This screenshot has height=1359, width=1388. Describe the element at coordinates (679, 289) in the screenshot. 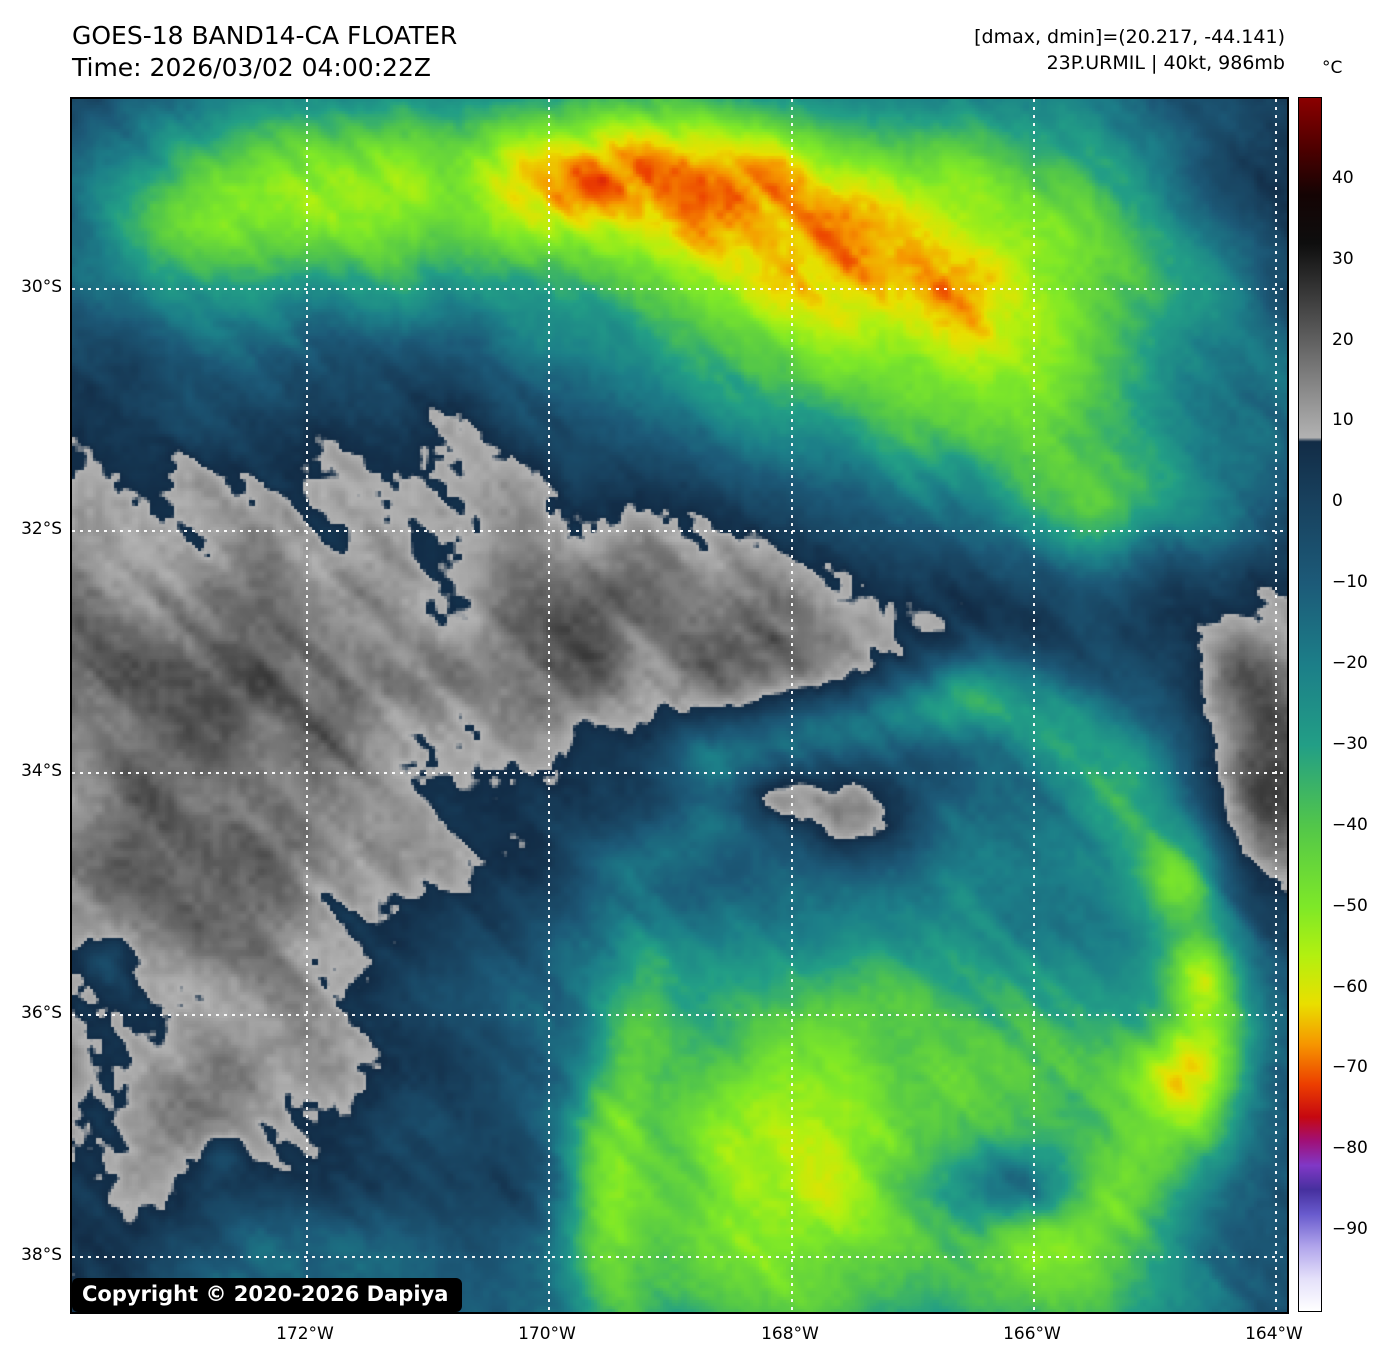

I see `gridline-lat-30°S` at that location.